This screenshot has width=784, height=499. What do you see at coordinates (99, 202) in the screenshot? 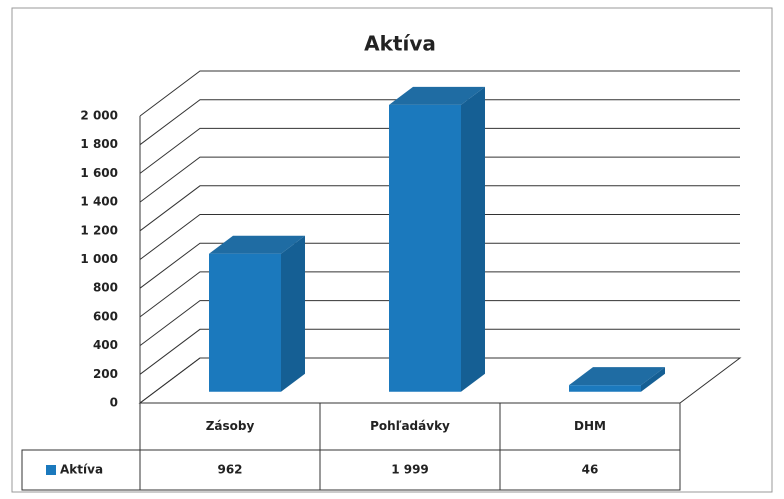
I see `y-tick-label: 1 400` at bounding box center [99, 202].